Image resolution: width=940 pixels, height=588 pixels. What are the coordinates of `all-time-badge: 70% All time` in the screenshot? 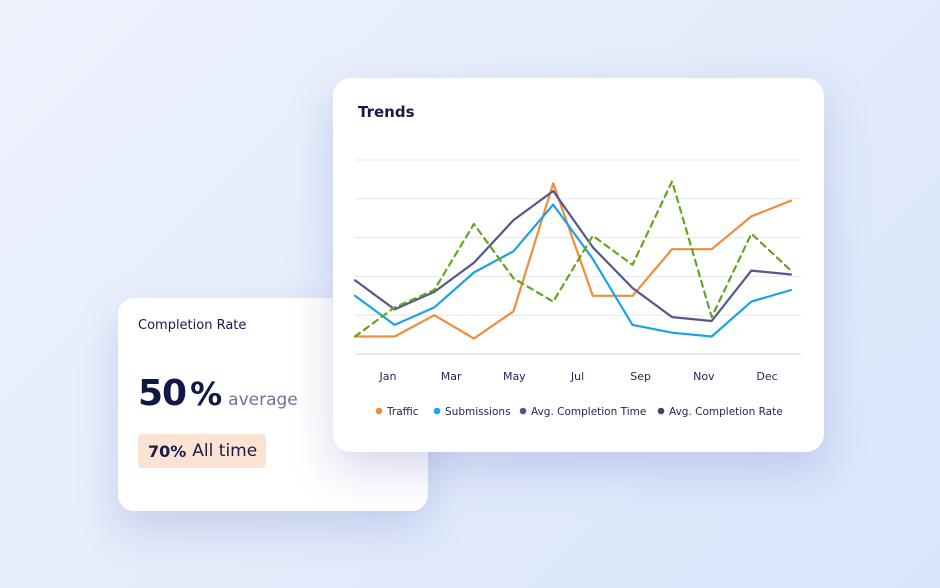 It's located at (202, 451).